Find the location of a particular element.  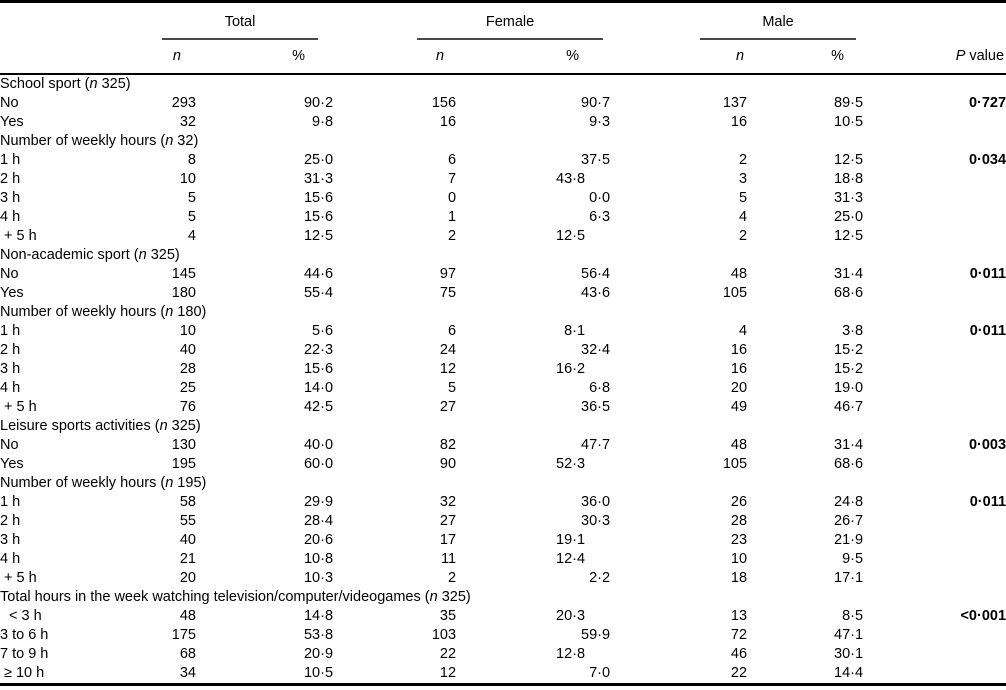

cell-total-n: 5 is located at coordinates (191, 198).